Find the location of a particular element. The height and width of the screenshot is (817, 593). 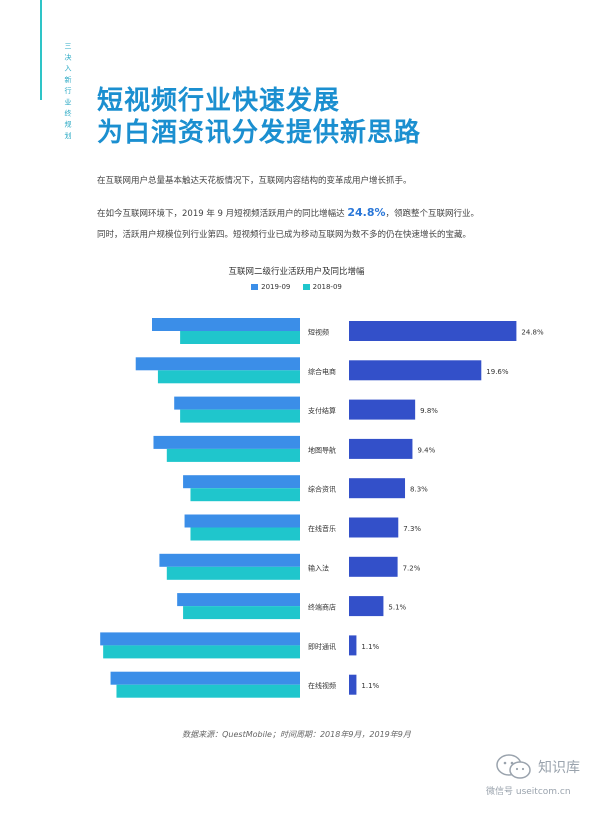

legend-item-2019: 2019-09 is located at coordinates (270, 287).